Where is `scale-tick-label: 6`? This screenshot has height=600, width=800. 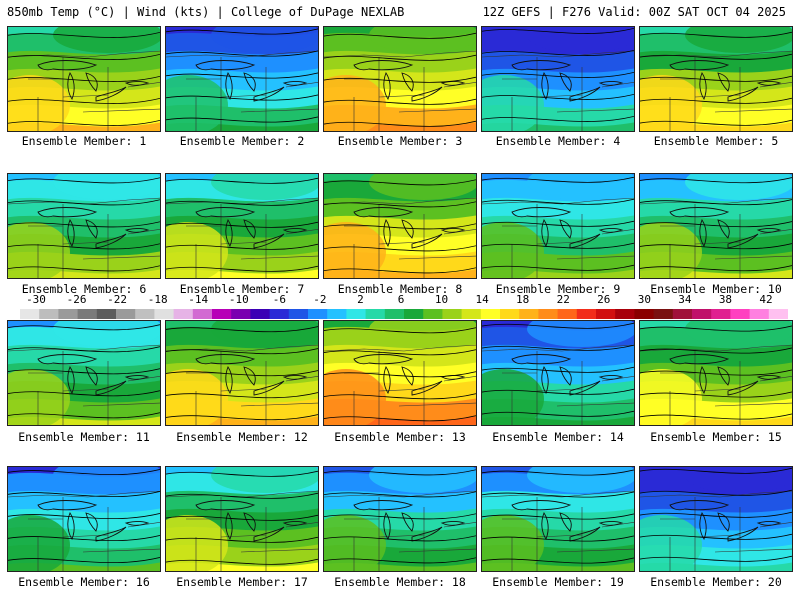
scale-tick-label: 6 is located at coordinates (401, 299).